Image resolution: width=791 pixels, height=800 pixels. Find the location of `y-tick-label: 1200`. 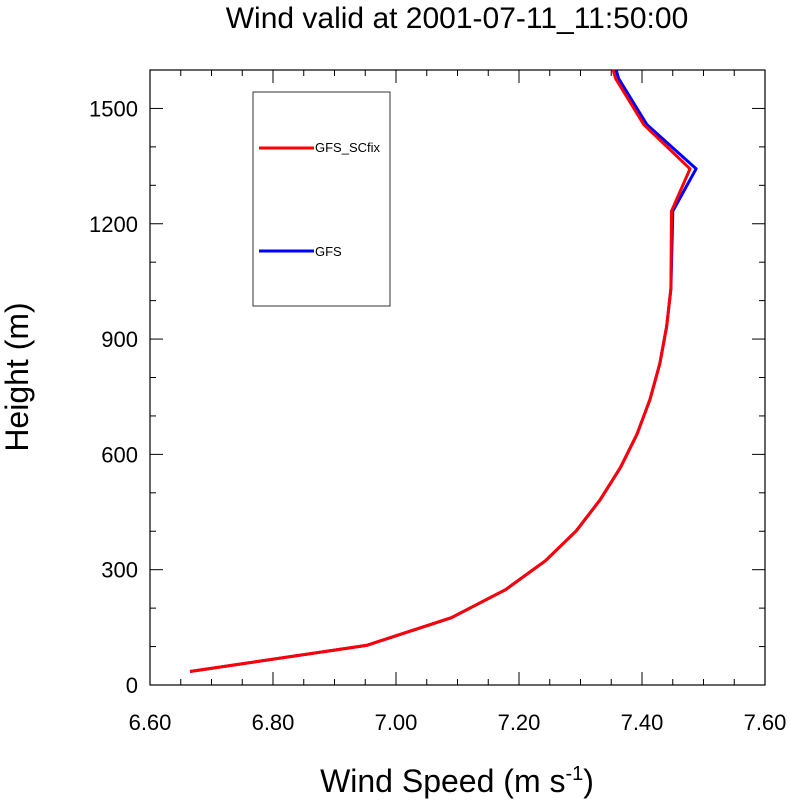

y-tick-label: 1200 is located at coordinates (113, 224).